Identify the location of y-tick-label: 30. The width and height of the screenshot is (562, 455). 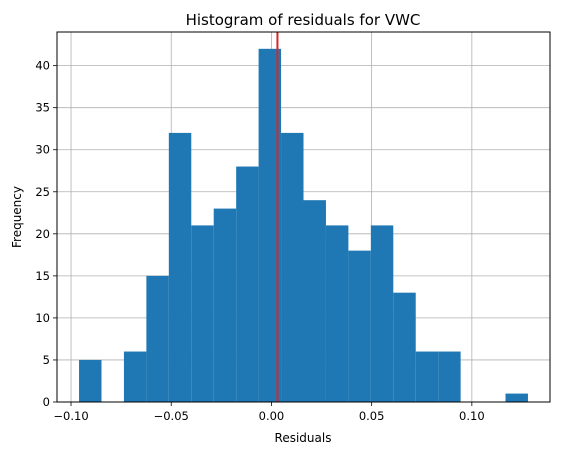
(42, 150).